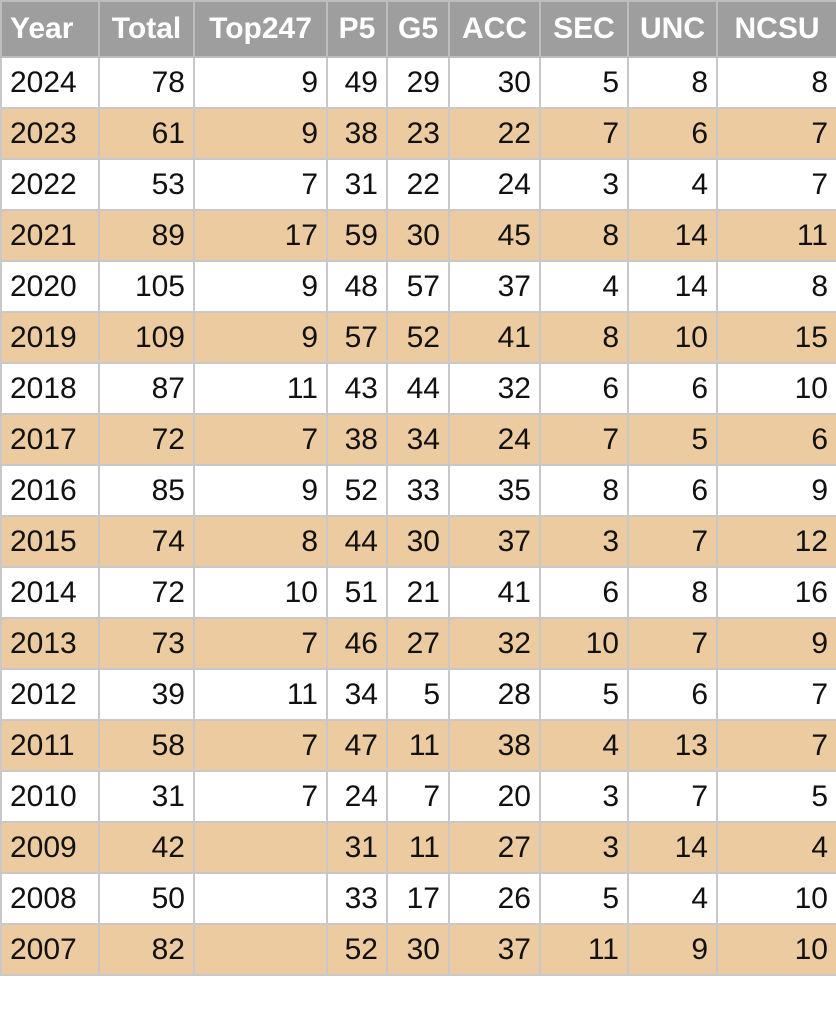  Describe the element at coordinates (418, 694) in the screenshot. I see `table-row: 2012 39 11 34 5 28 5 6 7` at that location.